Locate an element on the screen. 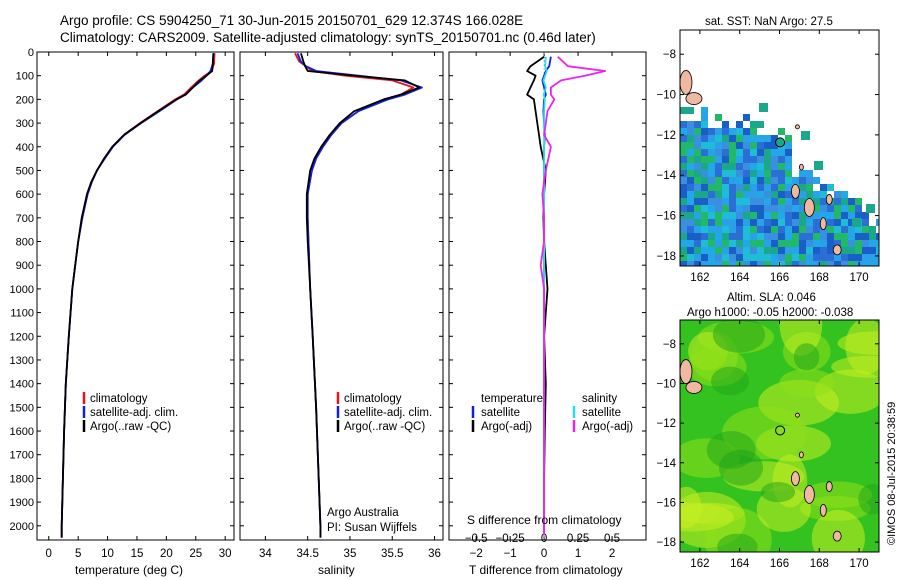 This screenshot has height=580, width=900. x-tick-label: 35 is located at coordinates (350, 554).